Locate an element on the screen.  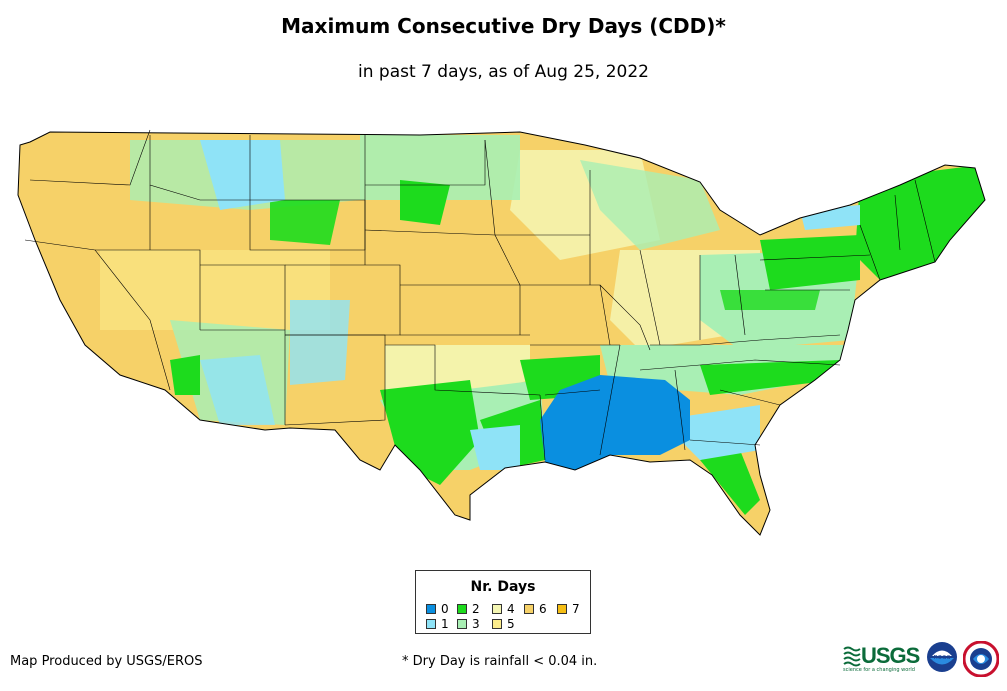
usgs-tagline: science for a changing world is located at coordinates (879, 670).